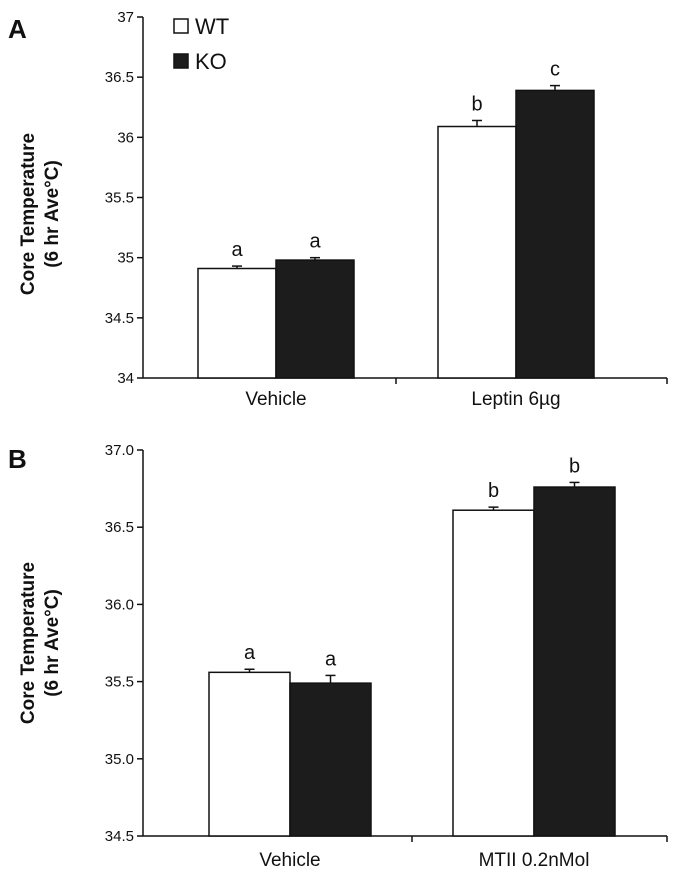 This screenshot has width=675, height=872. Describe the element at coordinates (28, 643) in the screenshot. I see `panel-b-ylabel-line1: Core Temperature` at that location.